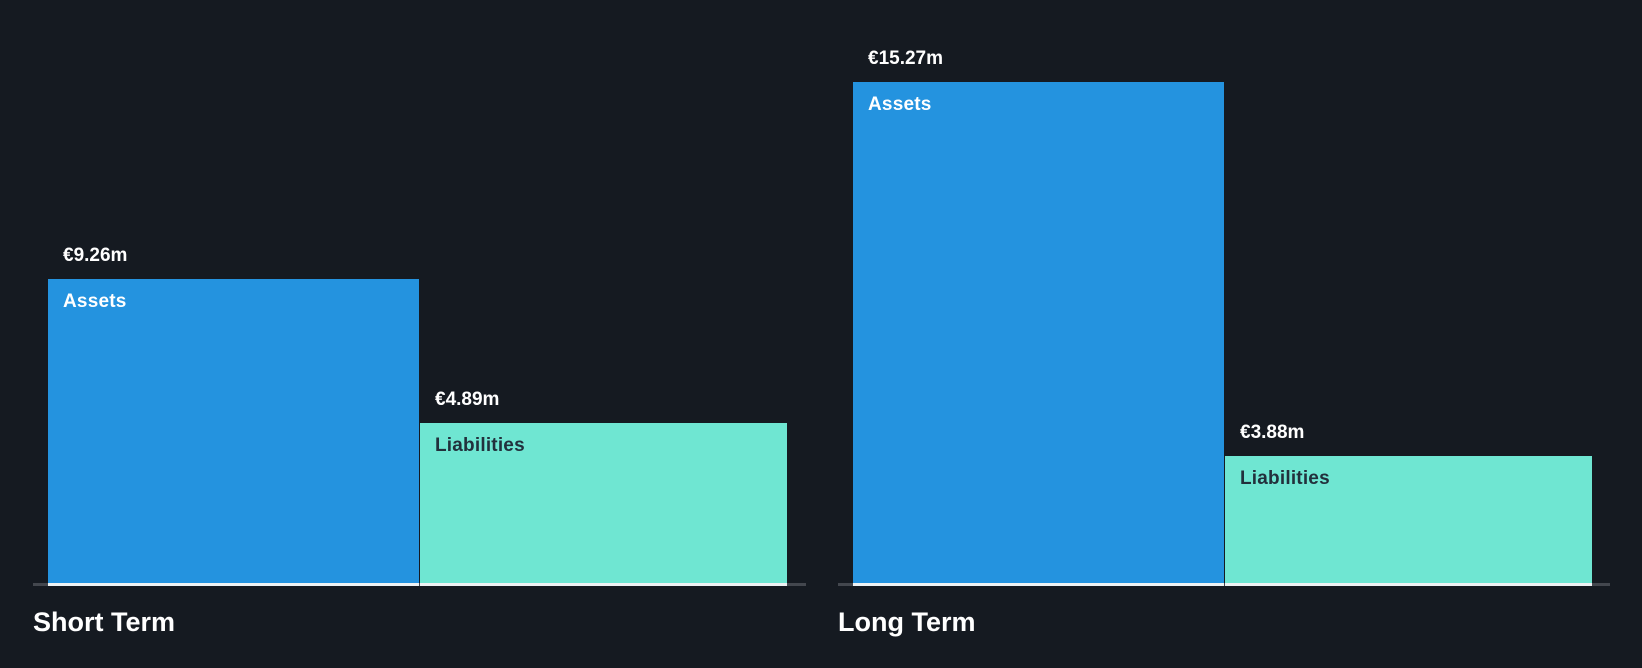  I want to click on bar-value-label: €3.88m, so click(1272, 432).